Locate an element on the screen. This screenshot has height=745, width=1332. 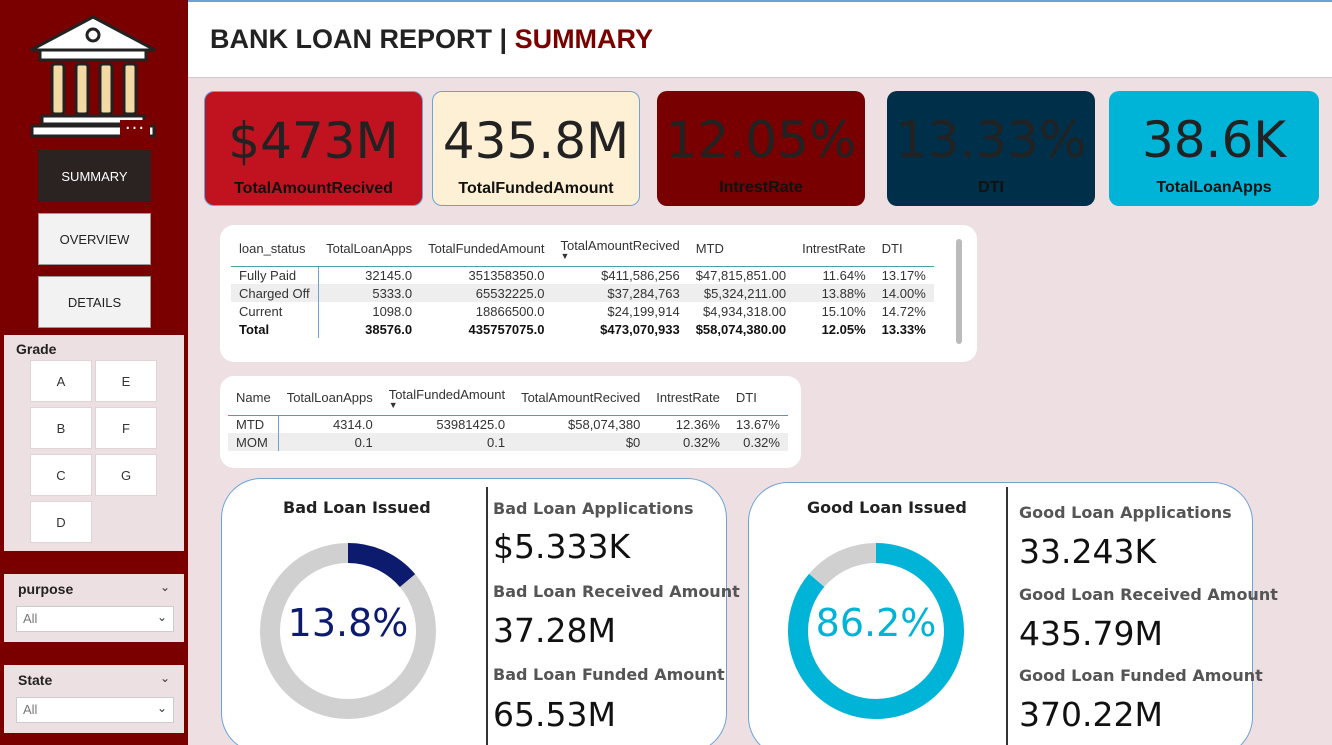
kpi-label: TotalFundedAmount is located at coordinates (536, 188).